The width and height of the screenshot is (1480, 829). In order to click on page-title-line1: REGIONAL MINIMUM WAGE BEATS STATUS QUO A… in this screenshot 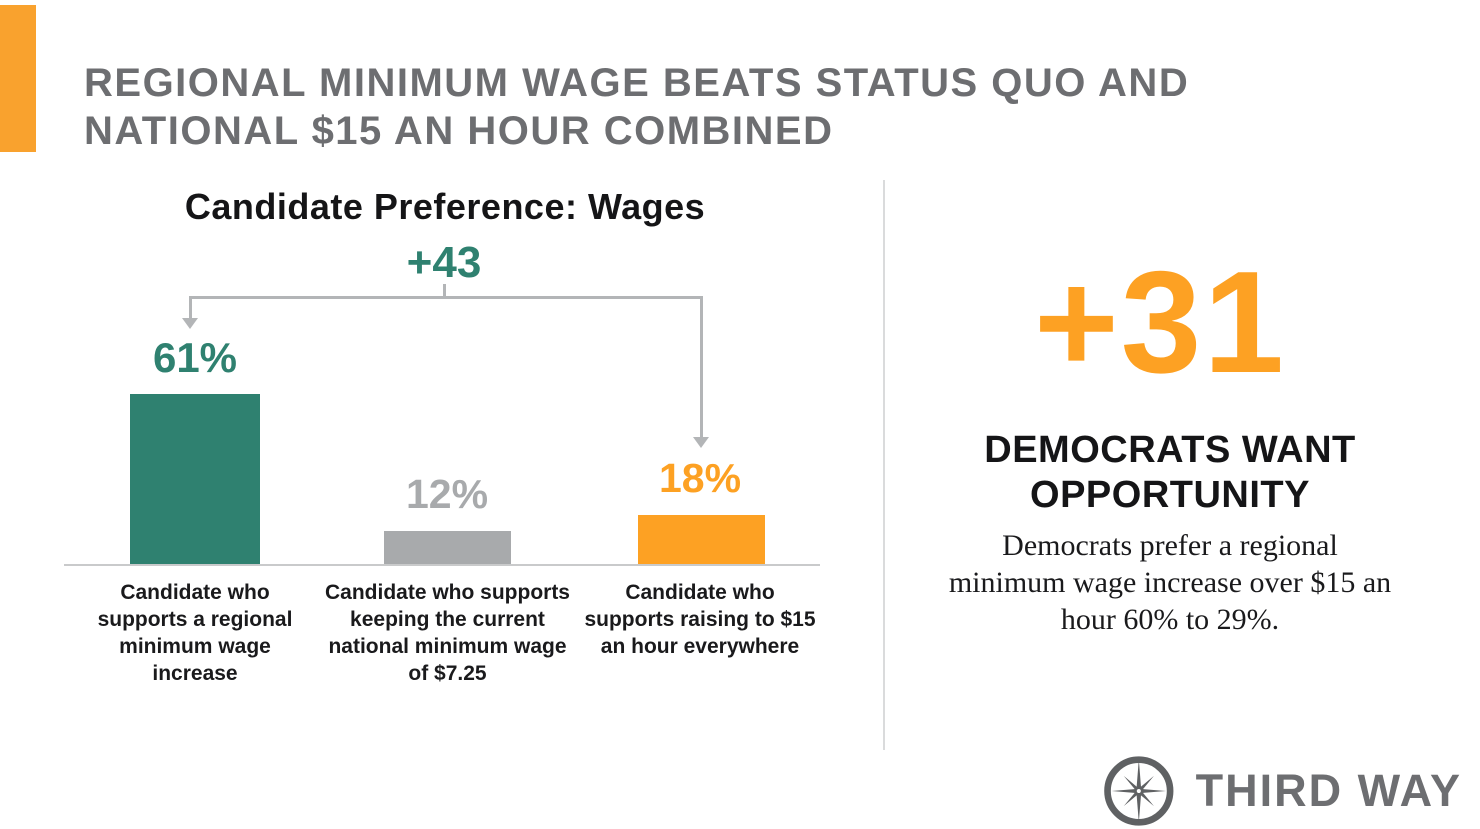, I will do `click(637, 82)`.